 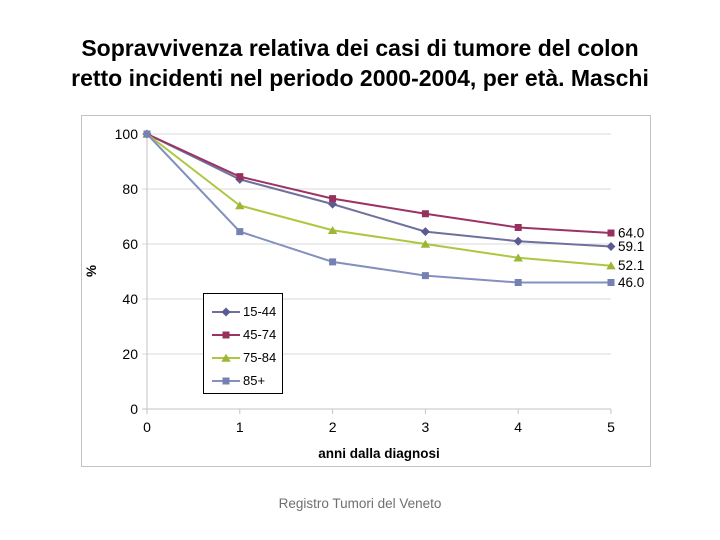 What do you see at coordinates (611, 246) in the screenshot?
I see `series-marker-15-44-x5` at bounding box center [611, 246].